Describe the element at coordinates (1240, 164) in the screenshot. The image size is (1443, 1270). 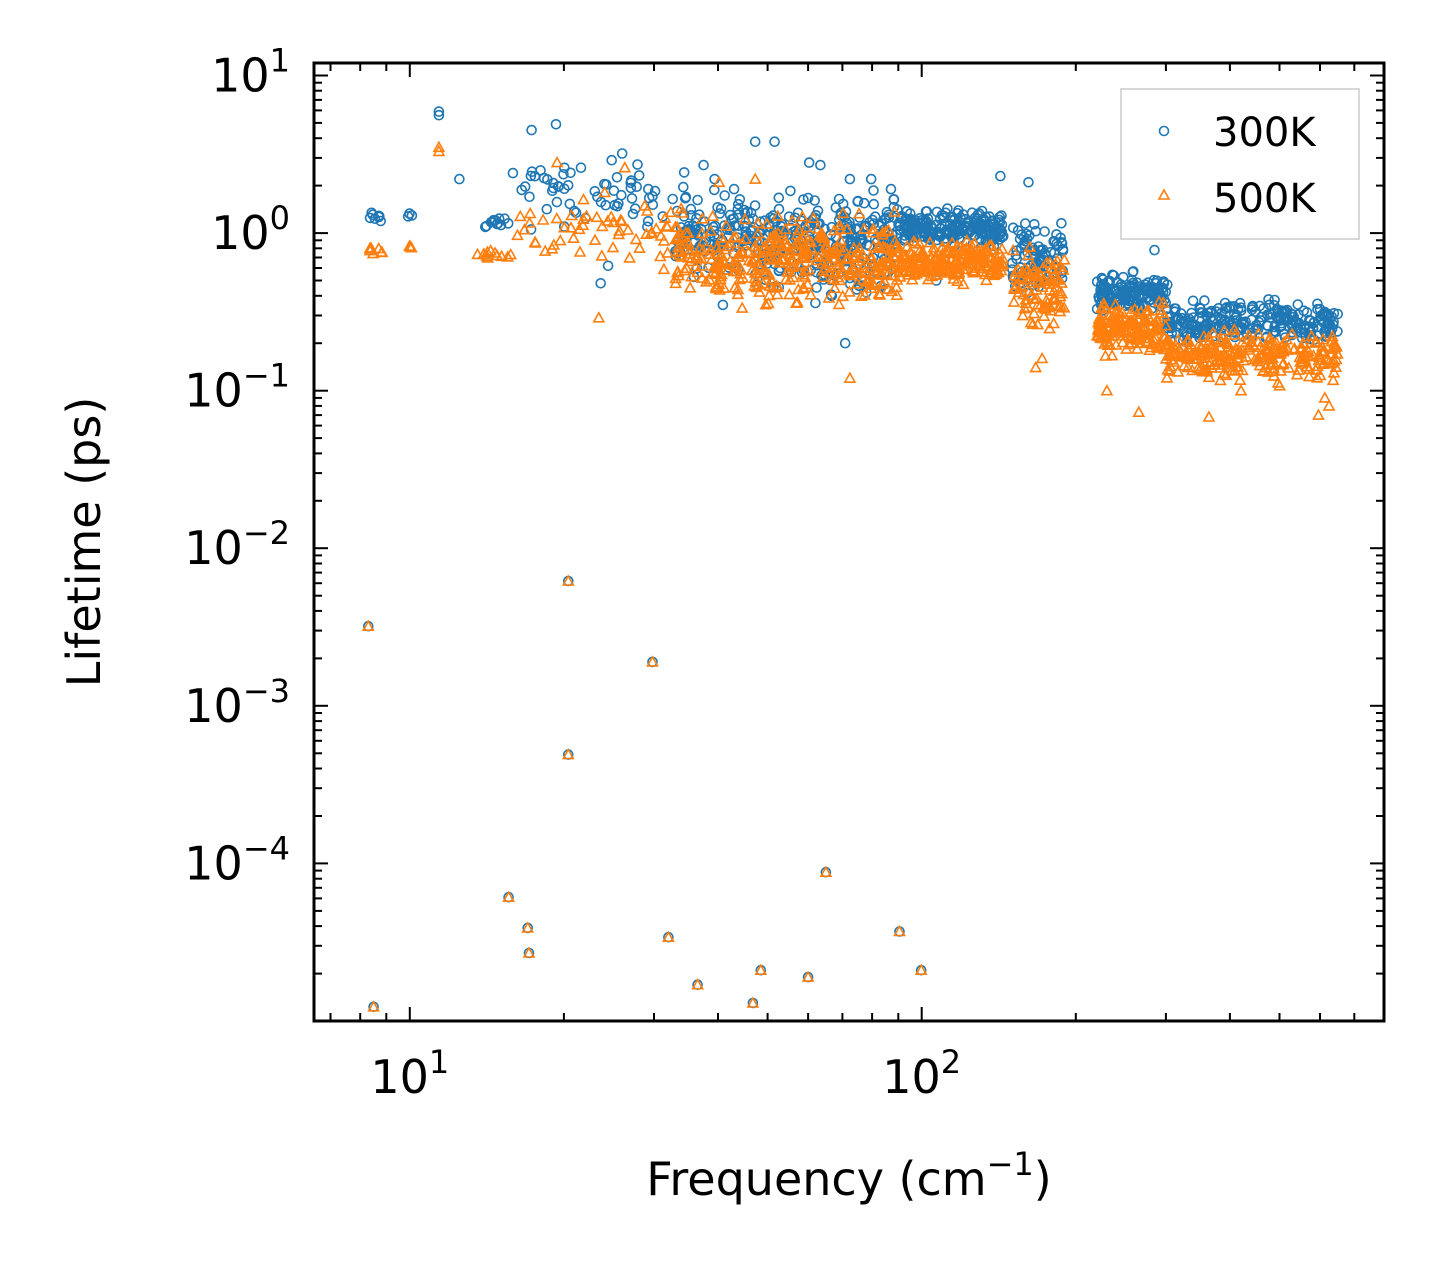
I see `legend-box` at that location.